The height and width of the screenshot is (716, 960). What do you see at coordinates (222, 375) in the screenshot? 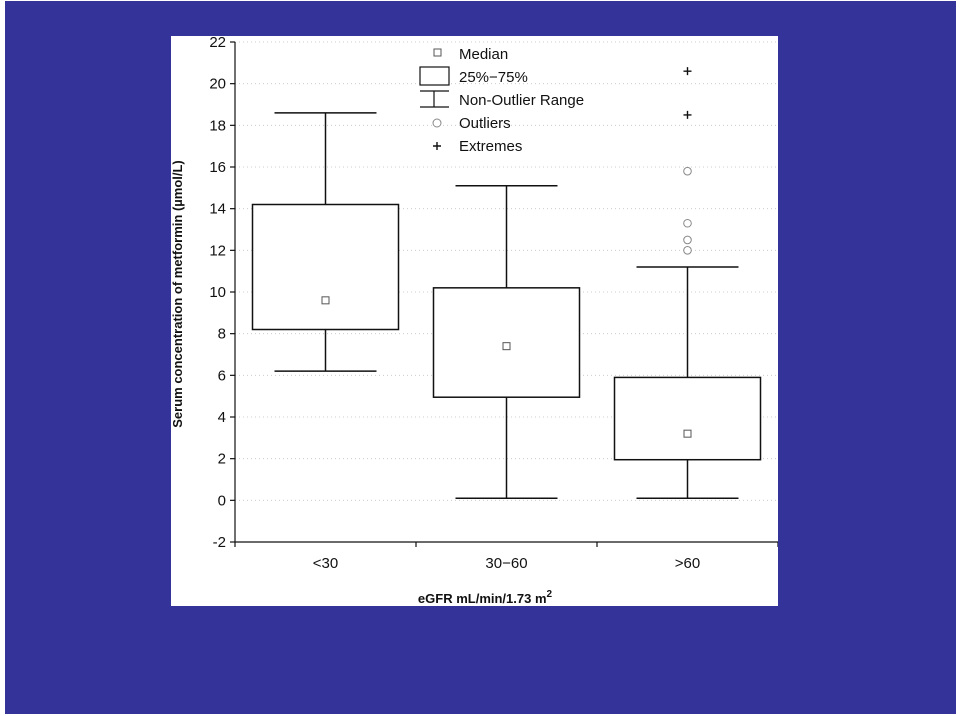
I see `y-tick-label: 6` at bounding box center [222, 375].